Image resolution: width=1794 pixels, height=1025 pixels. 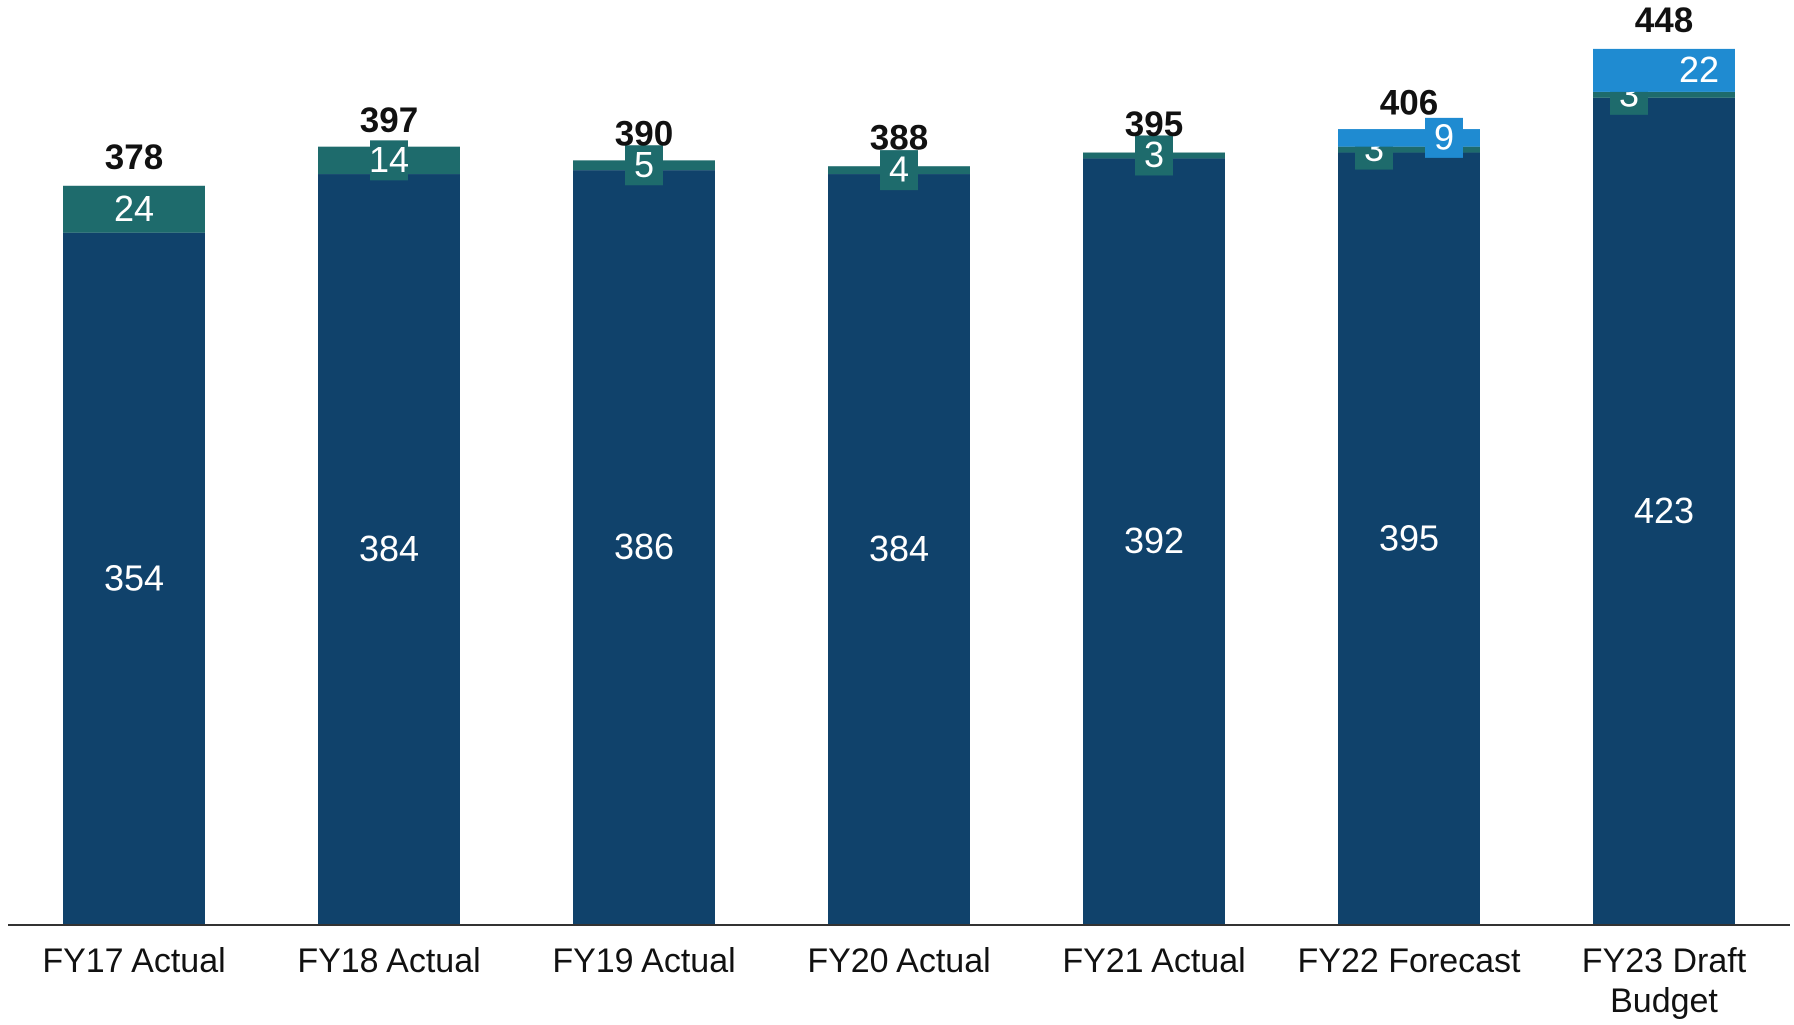 I want to click on x-tick-label: FY20 Actual, so click(x=899, y=961).